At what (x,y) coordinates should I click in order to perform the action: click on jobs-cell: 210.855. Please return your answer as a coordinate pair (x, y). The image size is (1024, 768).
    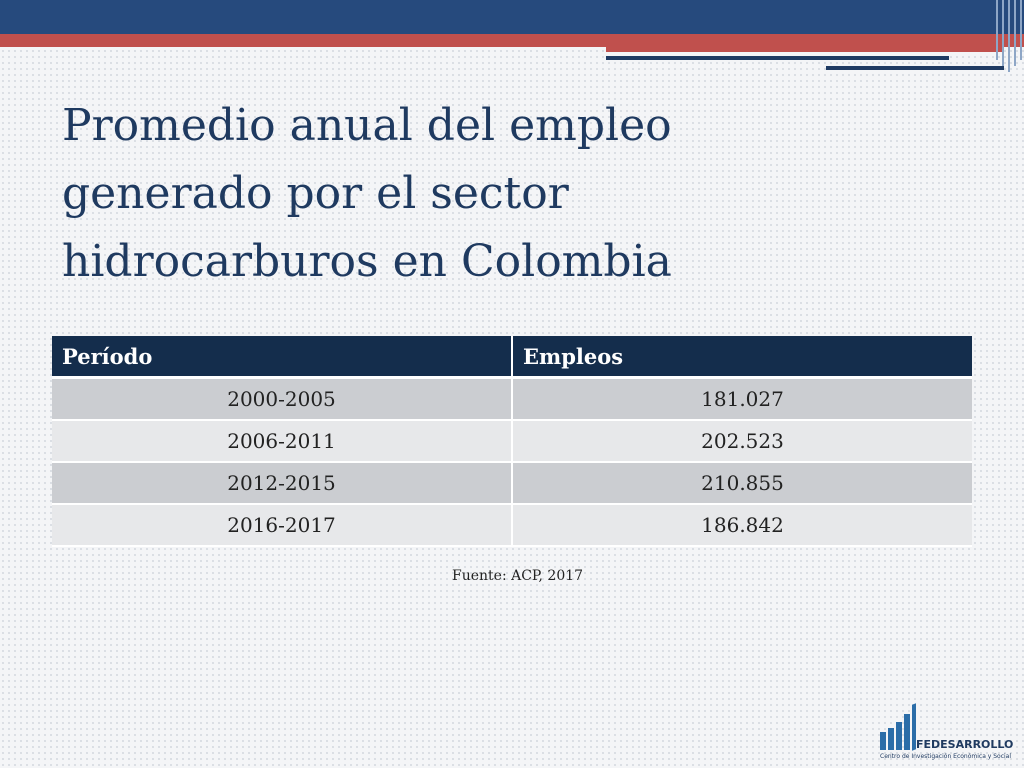
    Looking at the image, I should click on (742, 483).